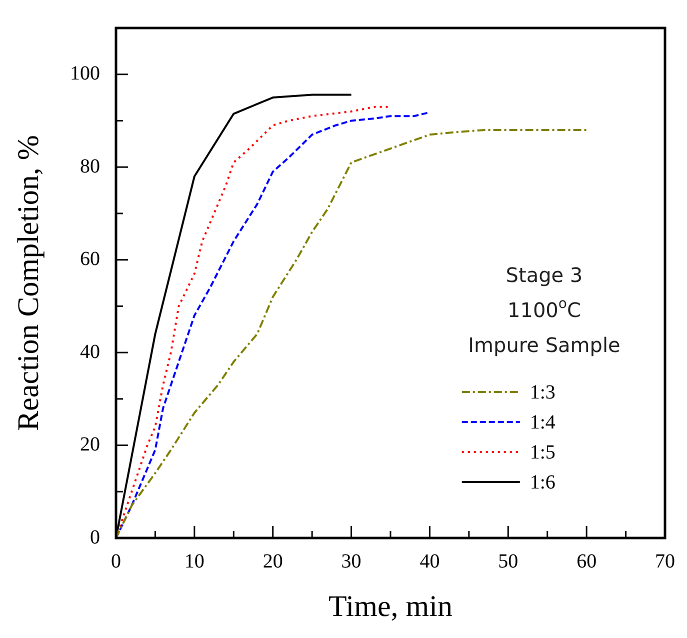 This screenshot has width=687, height=638. Describe the element at coordinates (85, 73) in the screenshot. I see `y-tick-label: 100` at that location.